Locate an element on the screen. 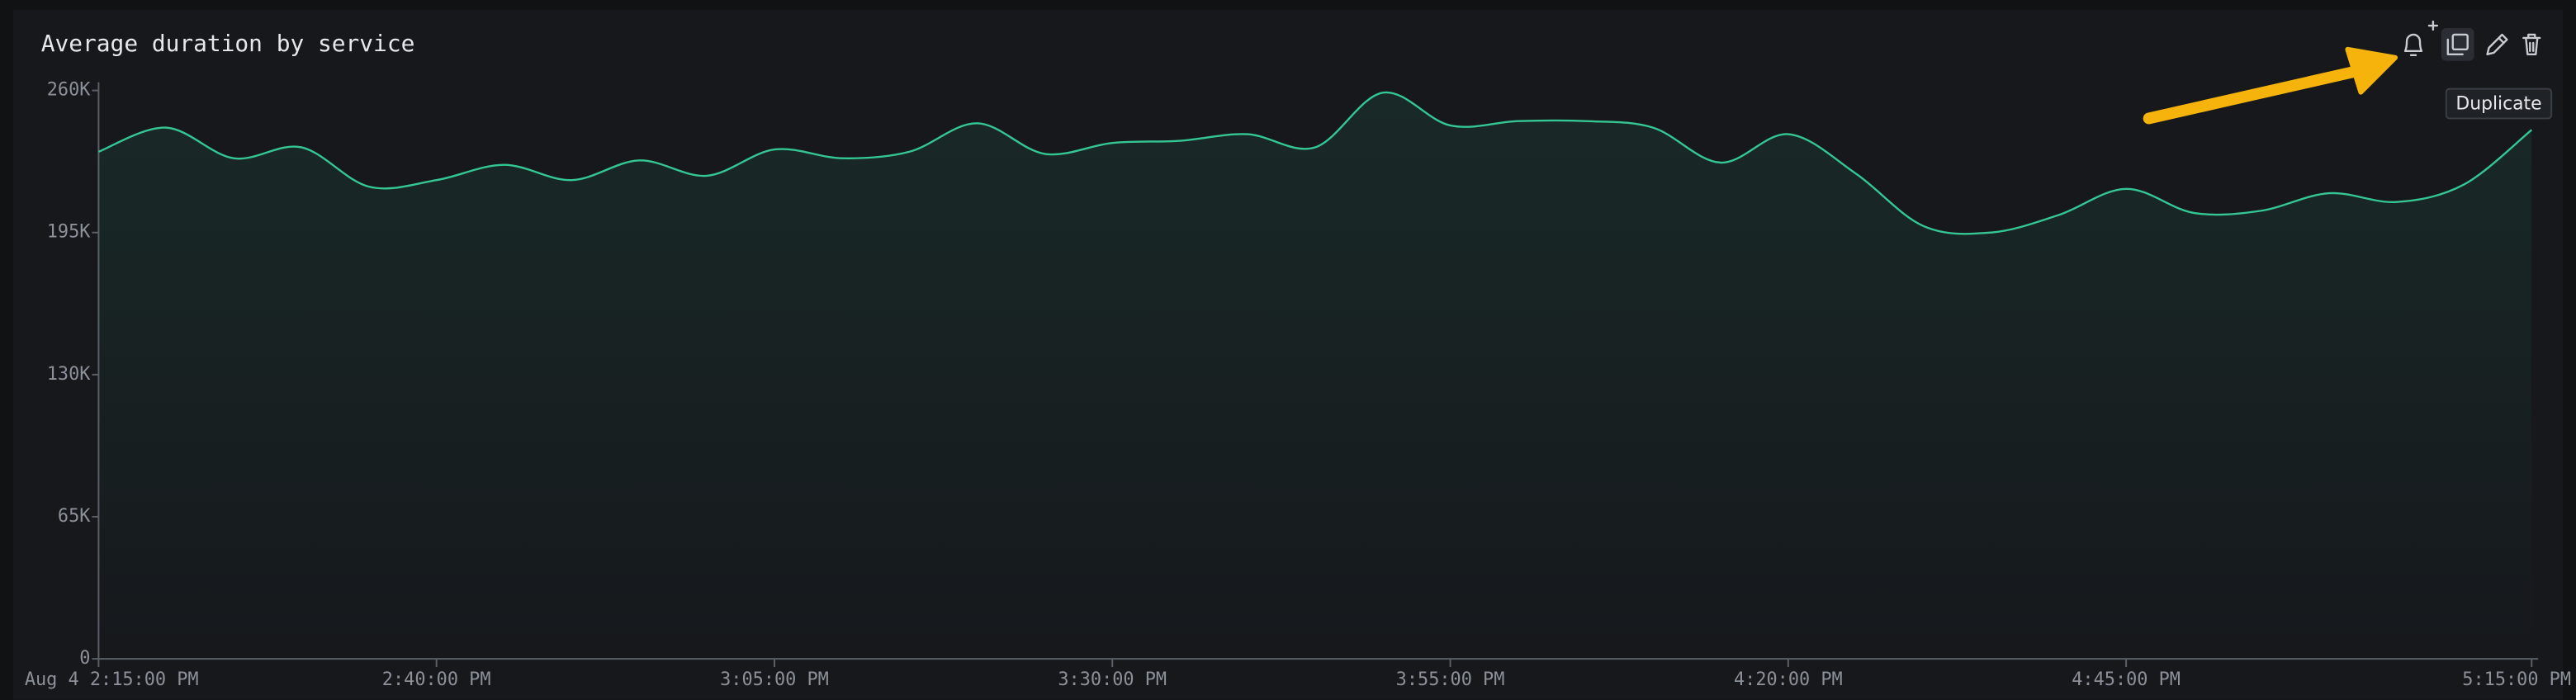  annotation-arrow is located at coordinates (2270, 85).